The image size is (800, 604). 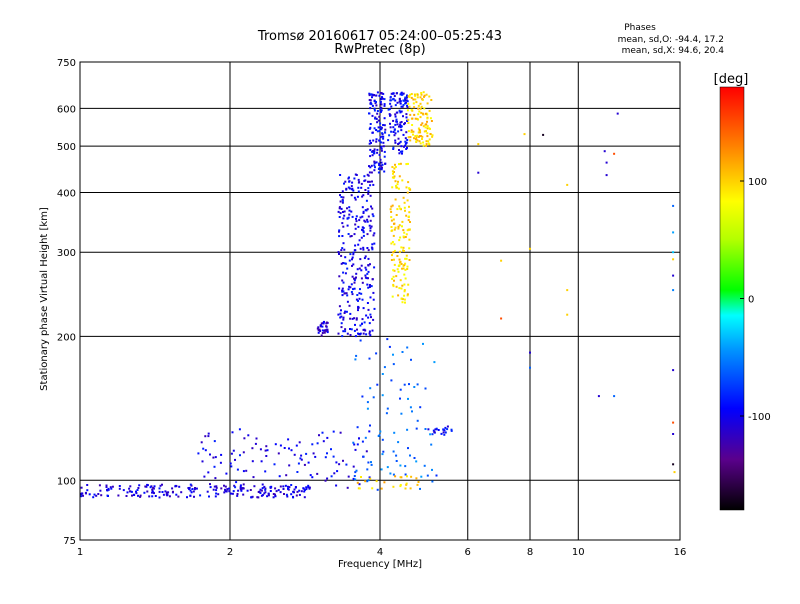 I want to click on colorbar-tick-label: -100, so click(x=759, y=417).